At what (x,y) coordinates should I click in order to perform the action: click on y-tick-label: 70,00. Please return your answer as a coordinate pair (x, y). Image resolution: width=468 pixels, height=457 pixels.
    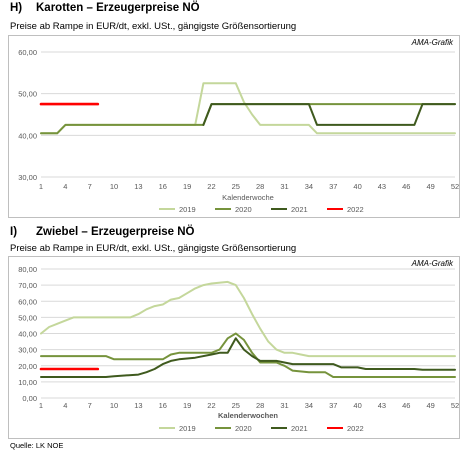
    Looking at the image, I should click on (27, 285).